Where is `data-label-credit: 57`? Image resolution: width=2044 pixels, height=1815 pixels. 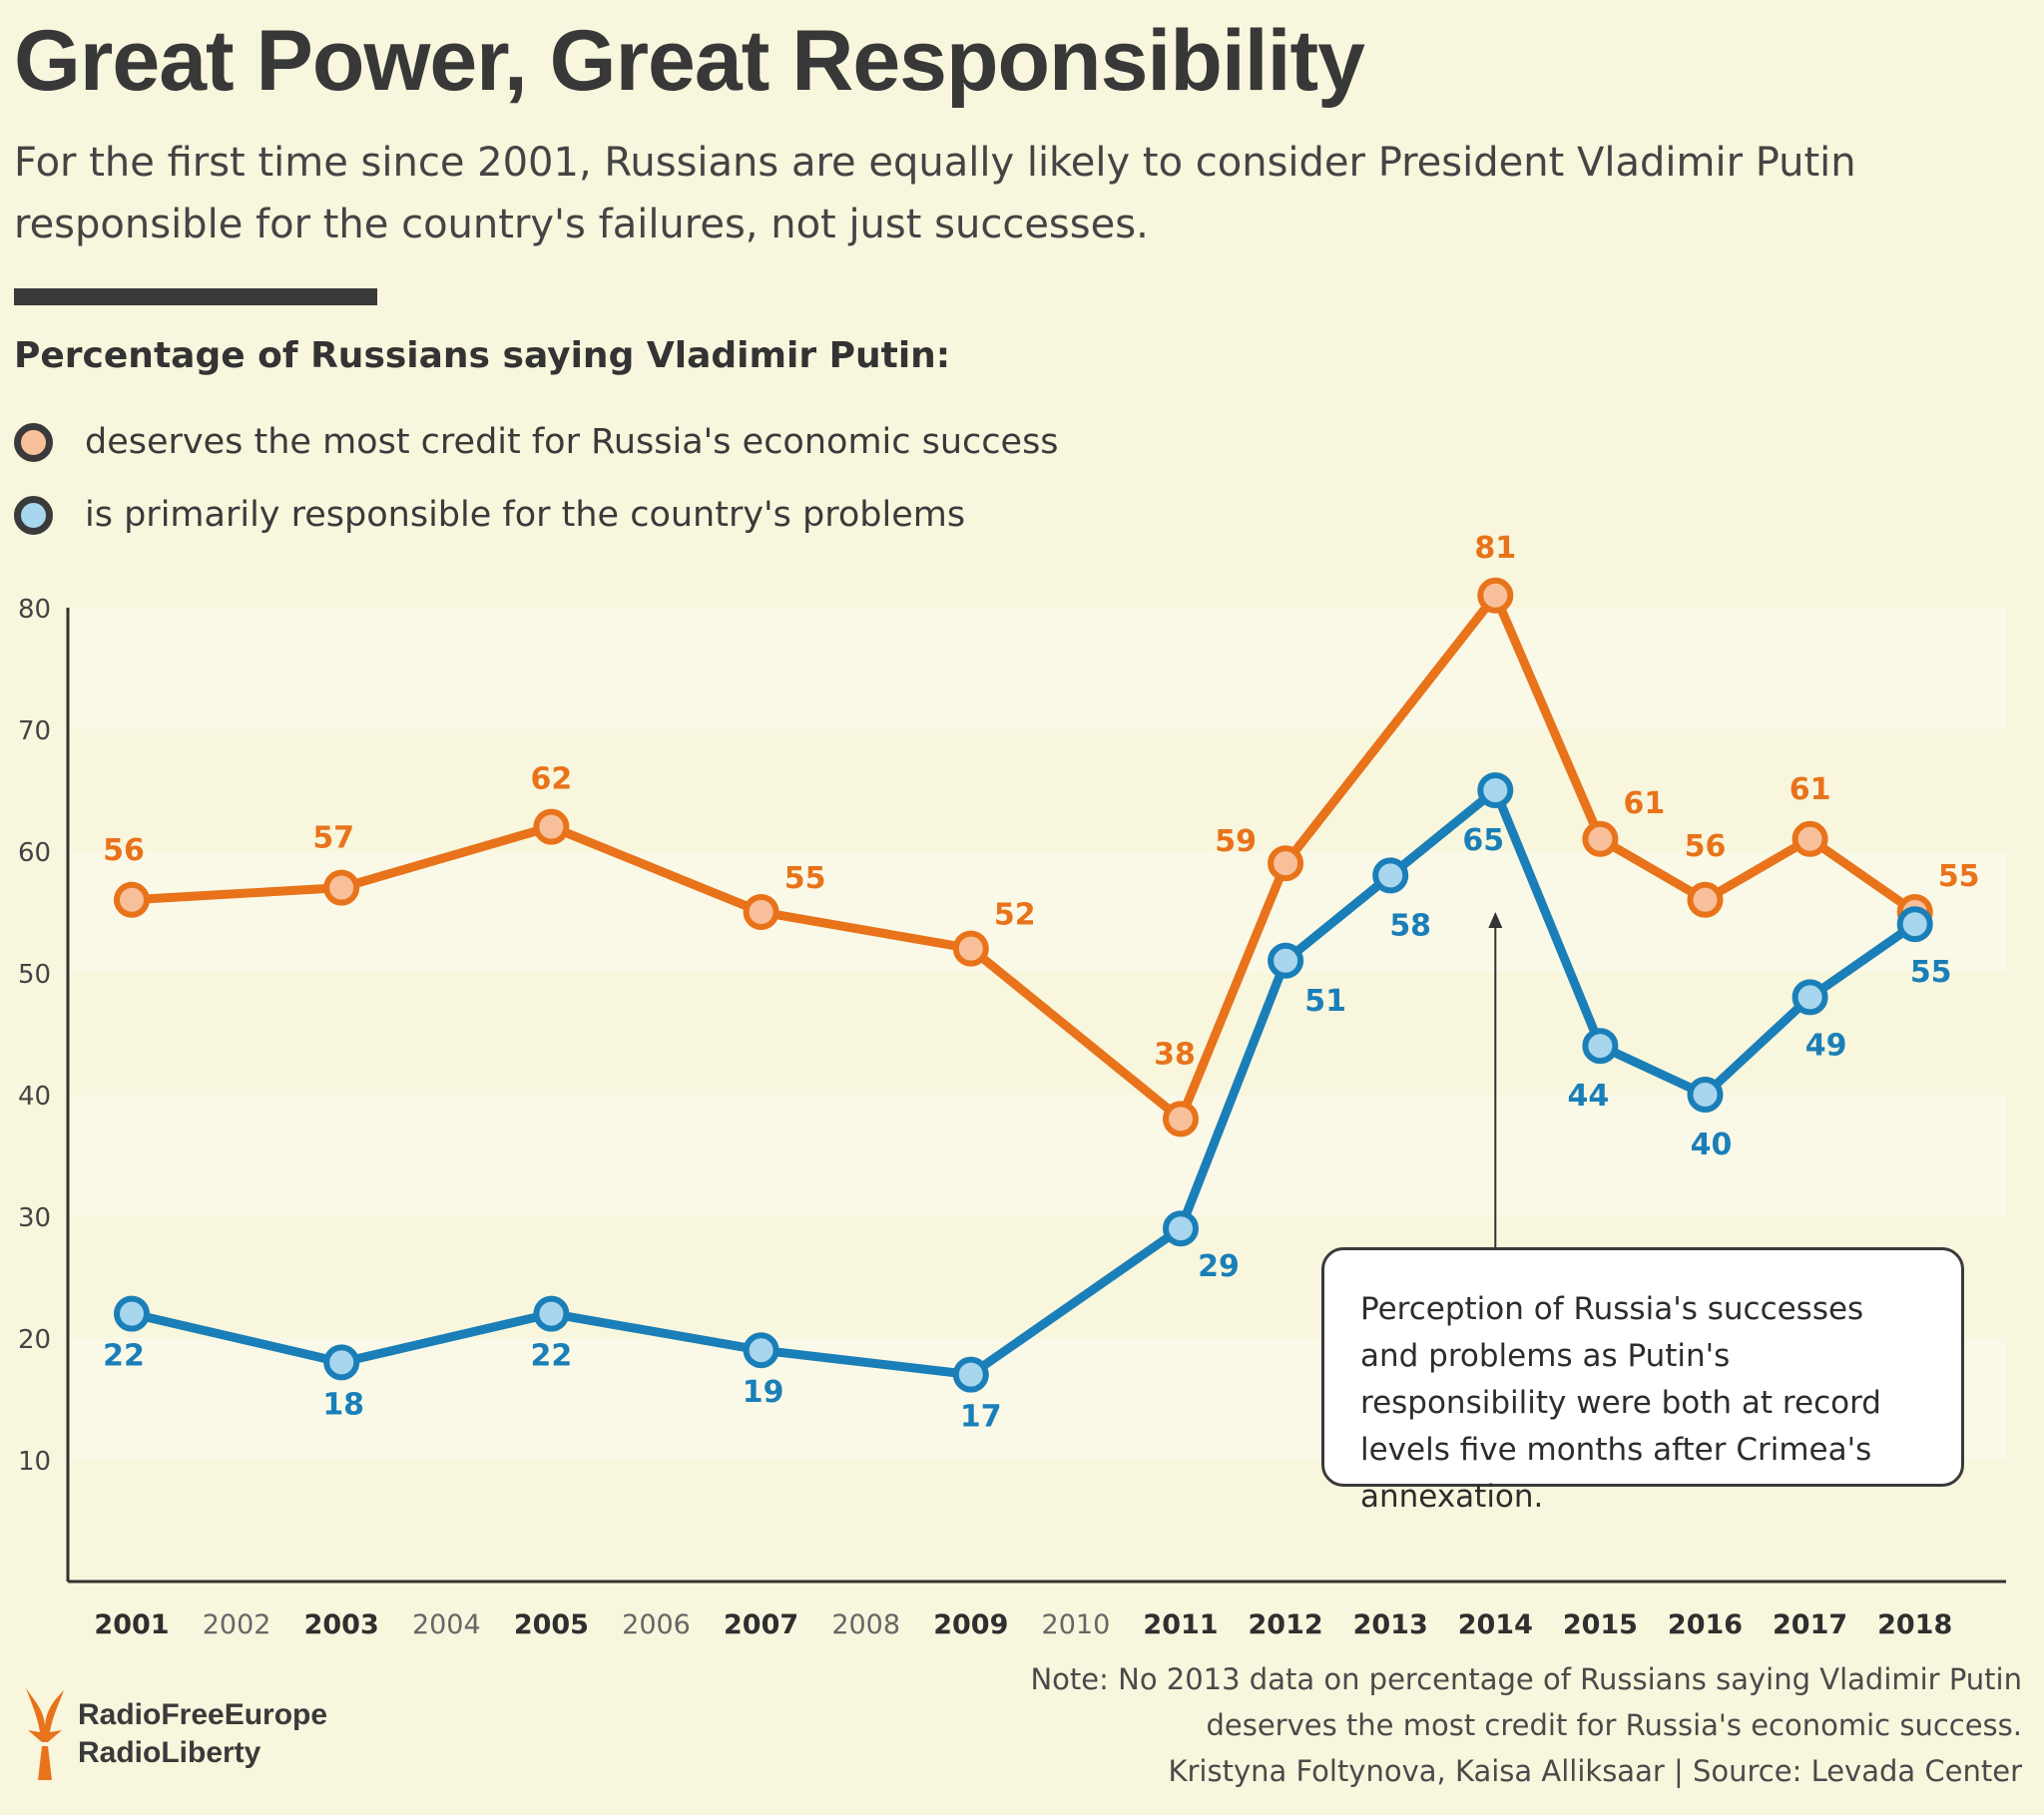
data-label-credit: 57 is located at coordinates (333, 838).